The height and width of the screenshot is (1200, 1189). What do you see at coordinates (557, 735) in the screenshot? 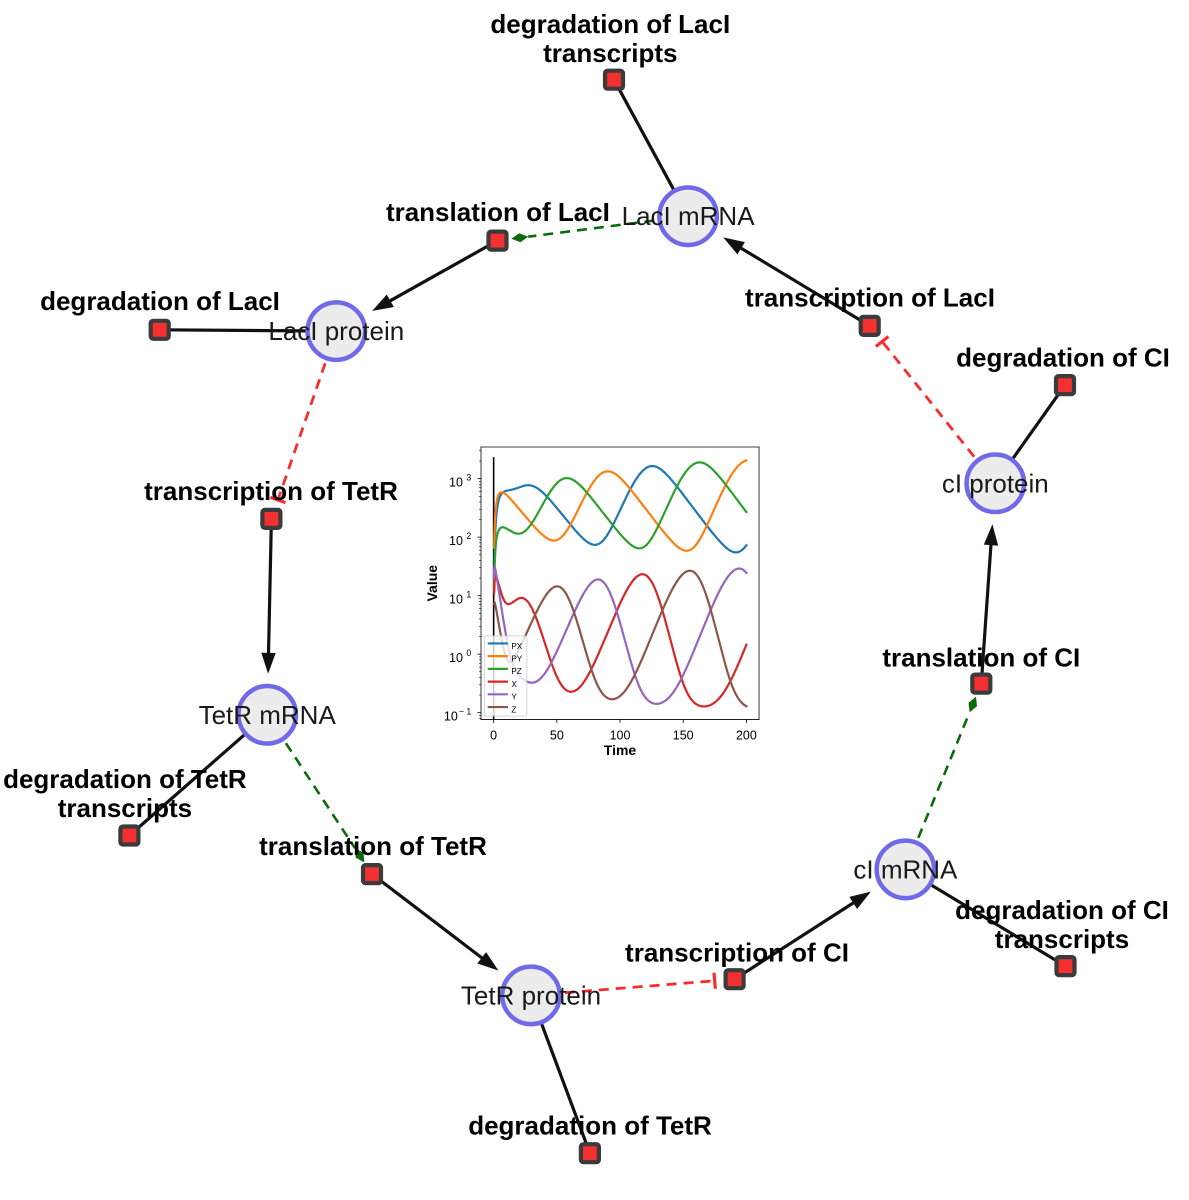
I see `svg-text: 50` at bounding box center [557, 735].